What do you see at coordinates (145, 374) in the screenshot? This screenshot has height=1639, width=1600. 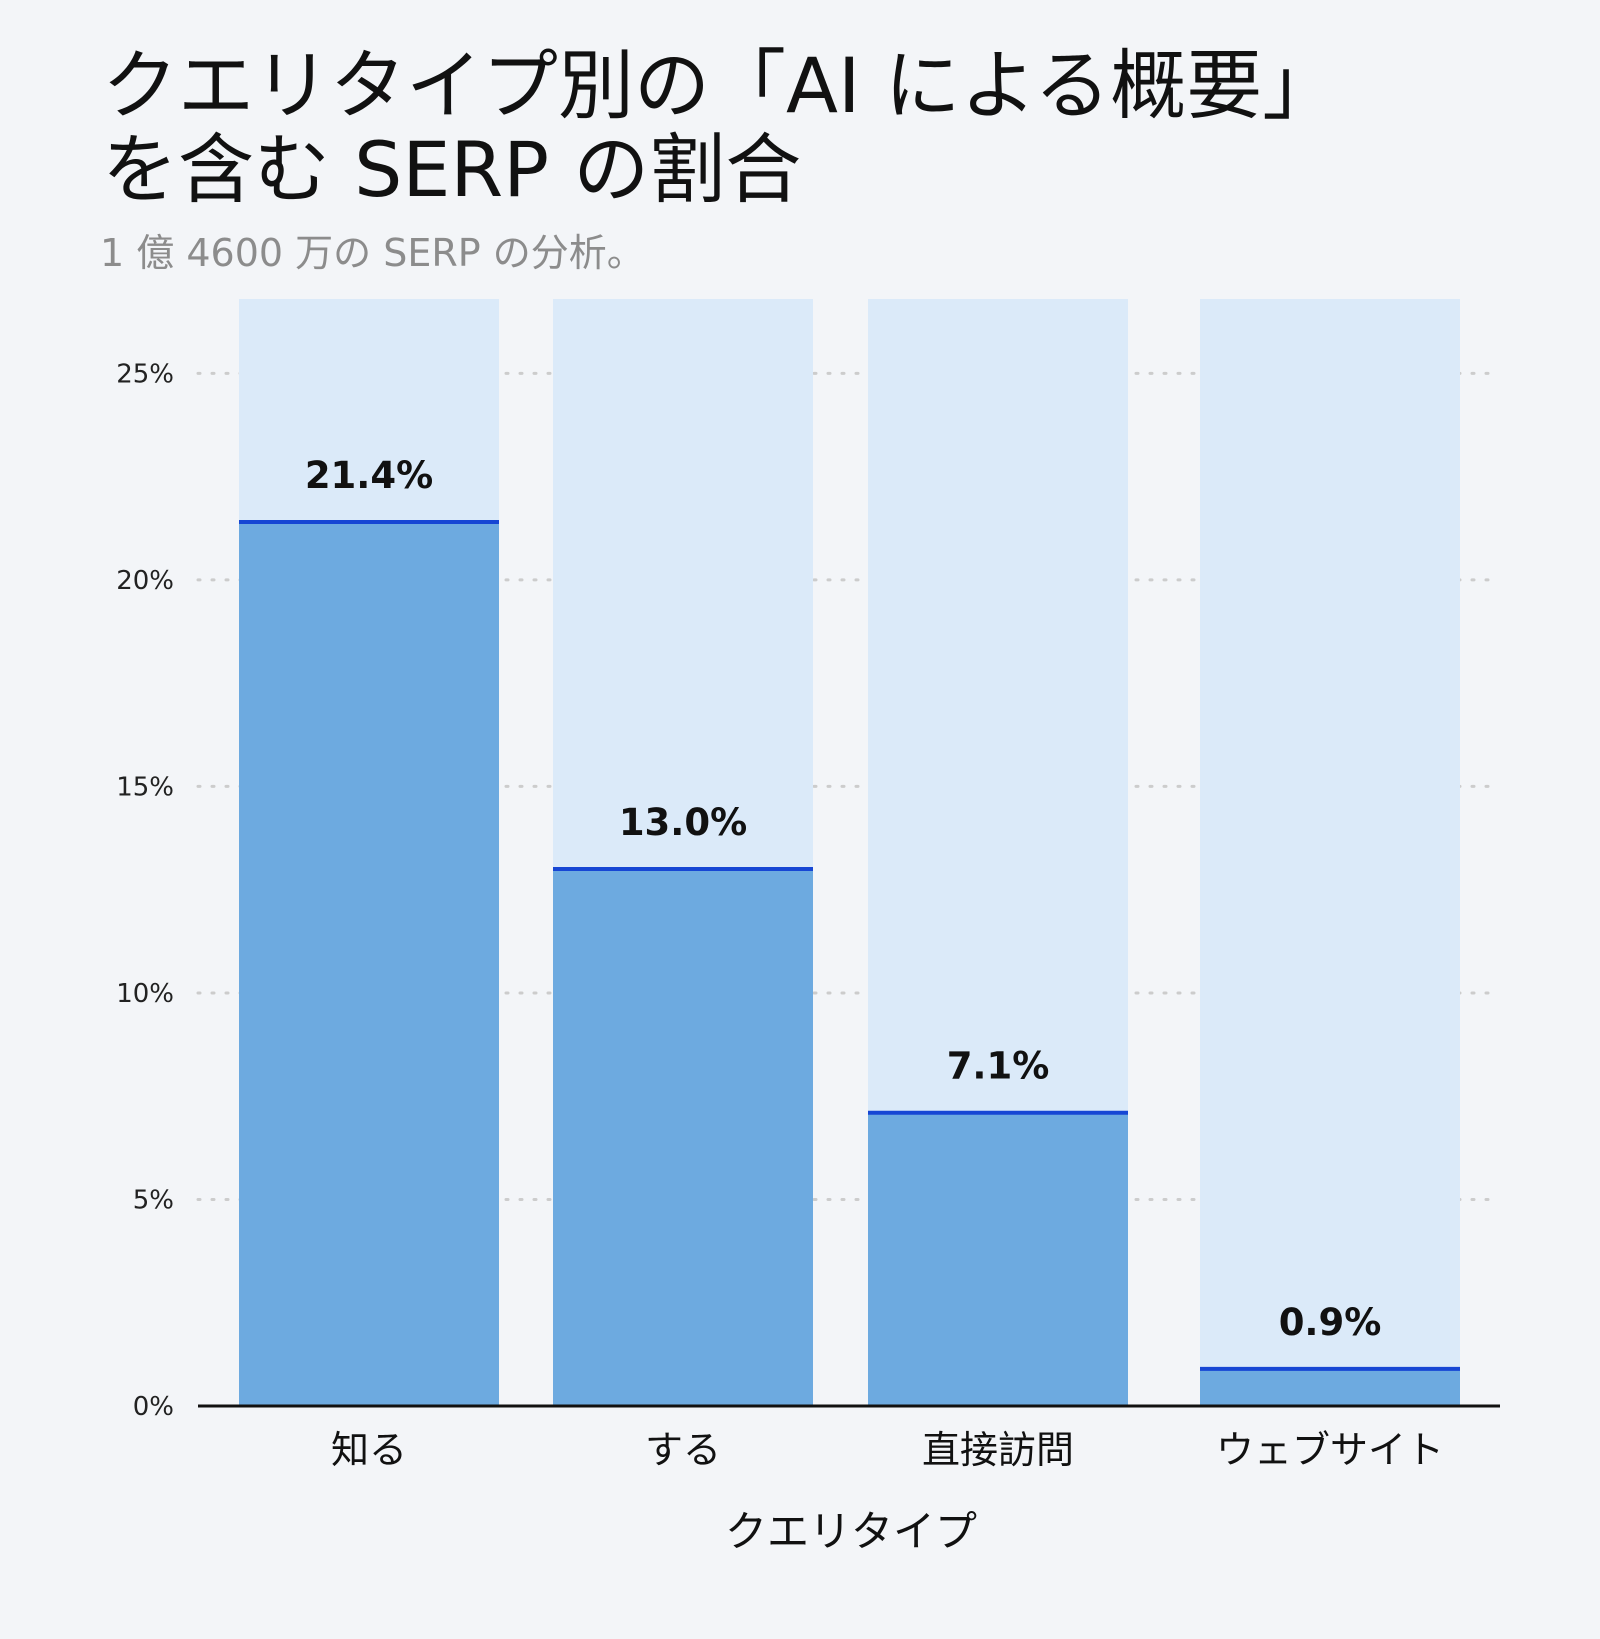 I see `y-tick-label: 25%` at bounding box center [145, 374].